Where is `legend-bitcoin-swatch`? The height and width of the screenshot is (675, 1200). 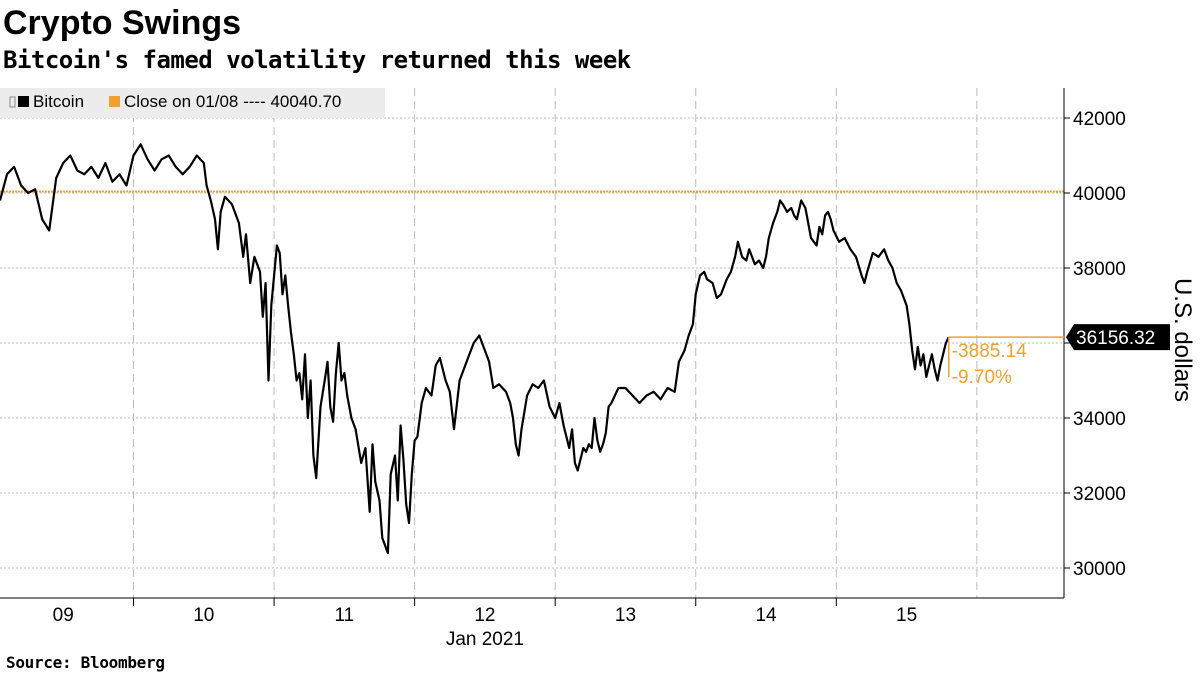
legend-bitcoin-swatch is located at coordinates (23, 101).